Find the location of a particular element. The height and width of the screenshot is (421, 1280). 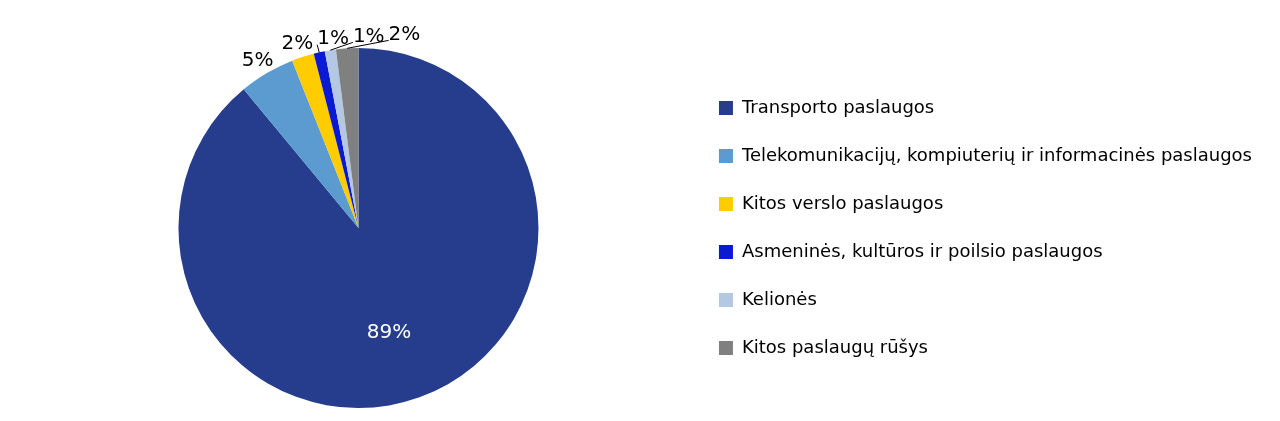

data-label: 89% is located at coordinates (389, 330).